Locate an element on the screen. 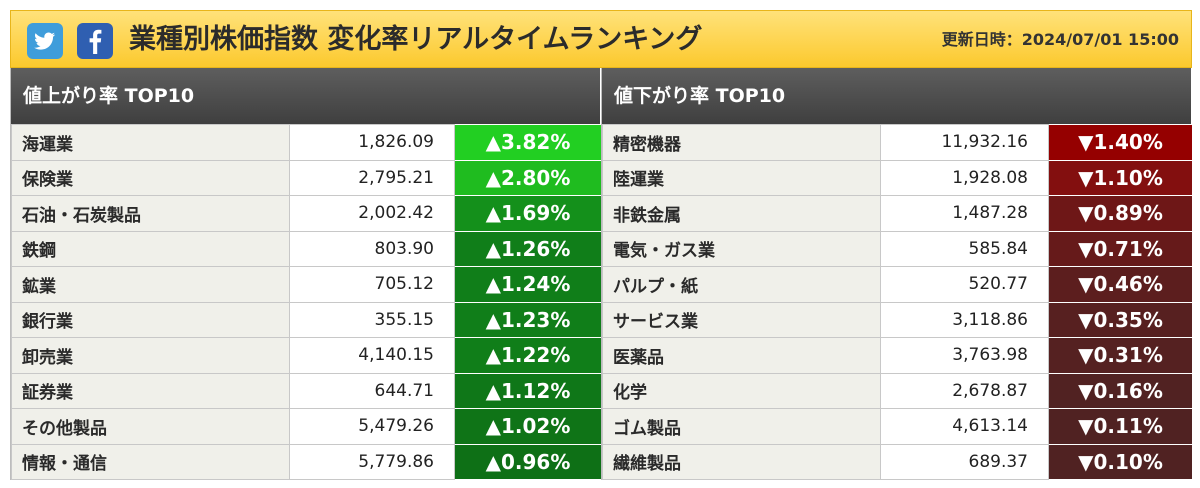 The image size is (1200, 488). index-value: 2,795.21 is located at coordinates (372, 177).